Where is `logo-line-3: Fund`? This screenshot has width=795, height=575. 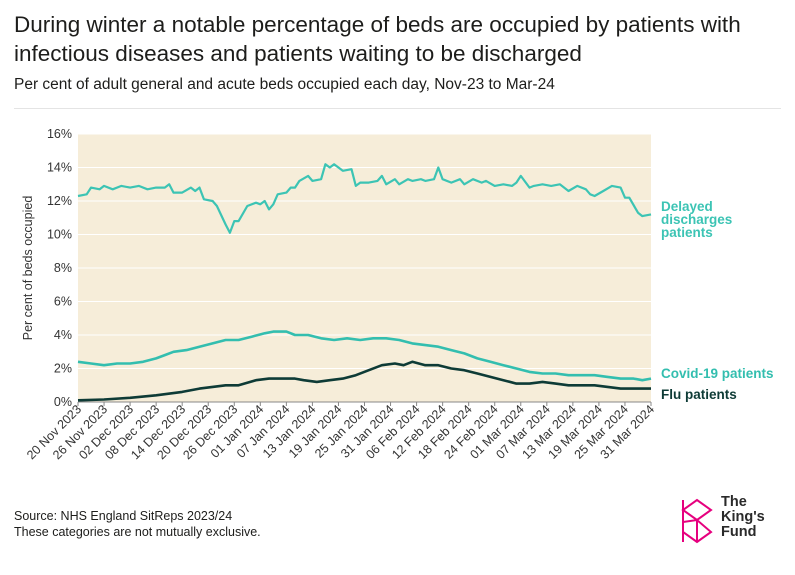 logo-line-3: Fund is located at coordinates (739, 532).